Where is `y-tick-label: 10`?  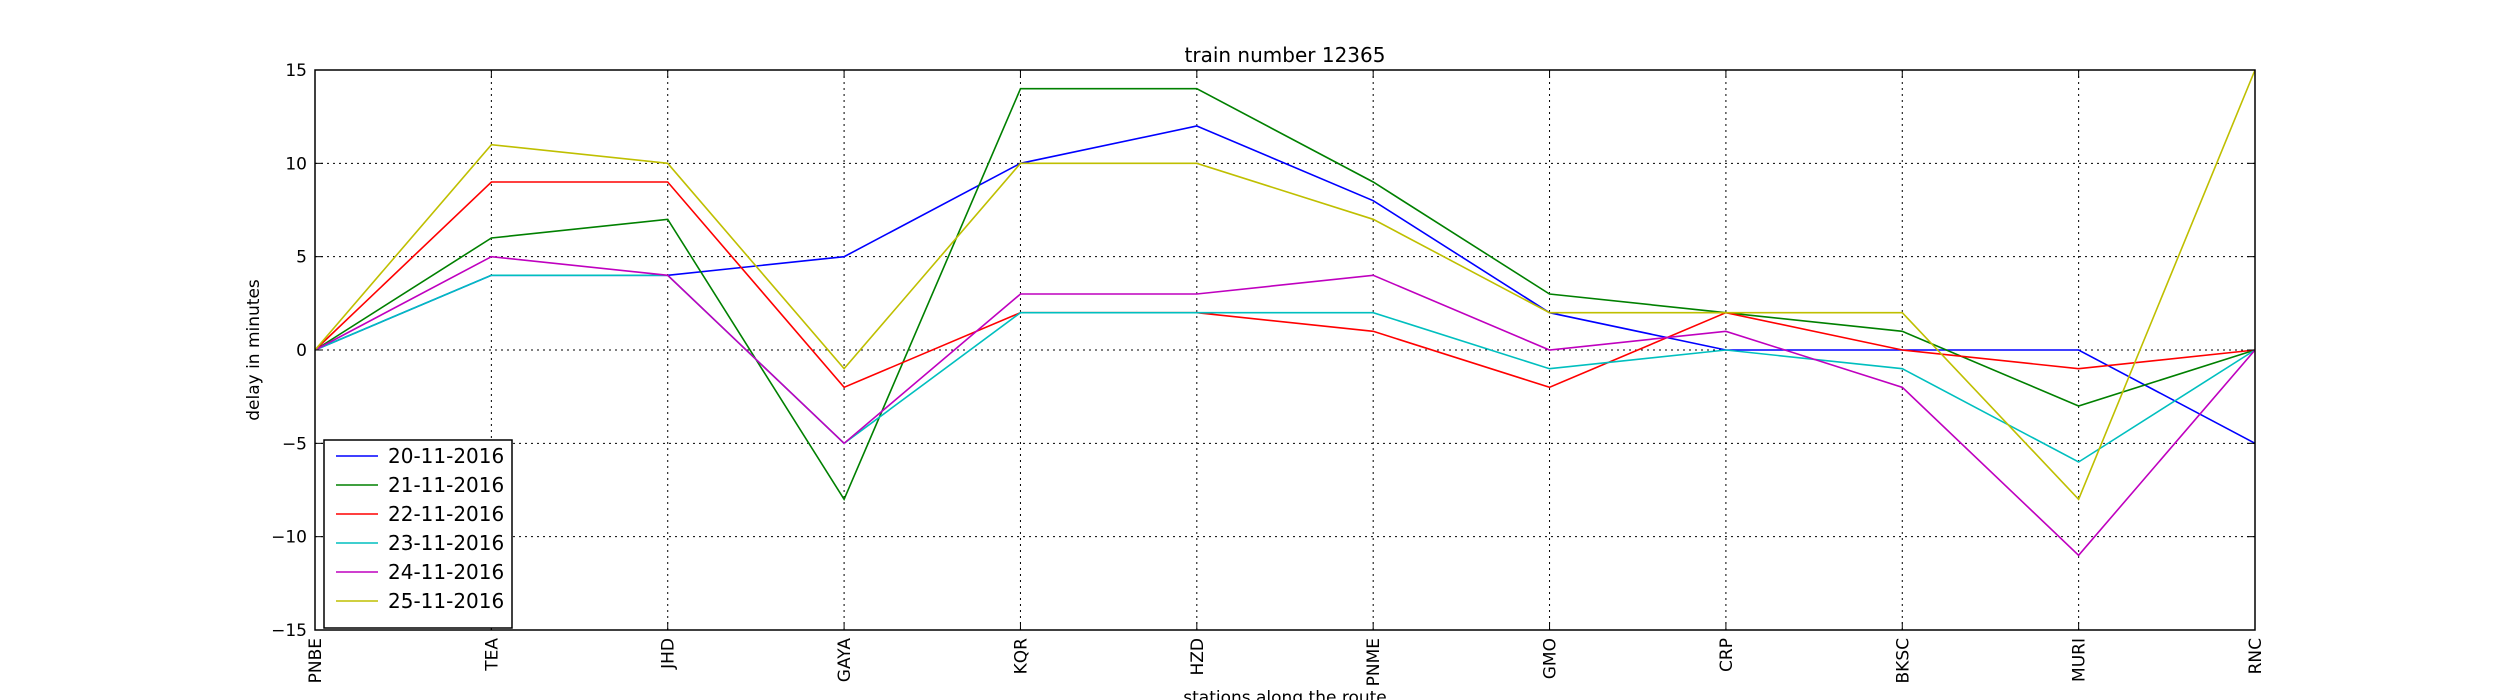 y-tick-label: 10 is located at coordinates (296, 164).